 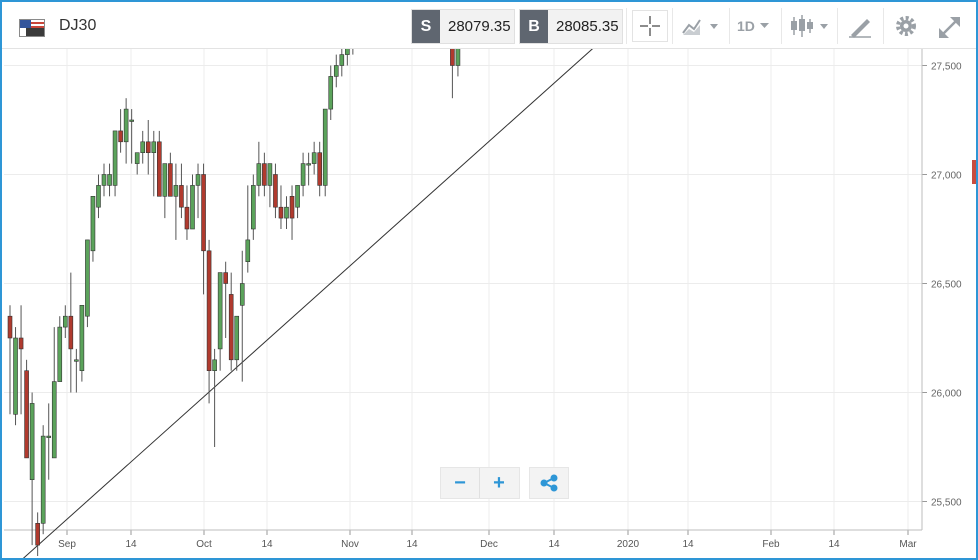 I want to click on crosshair-icon, so click(x=650, y=26).